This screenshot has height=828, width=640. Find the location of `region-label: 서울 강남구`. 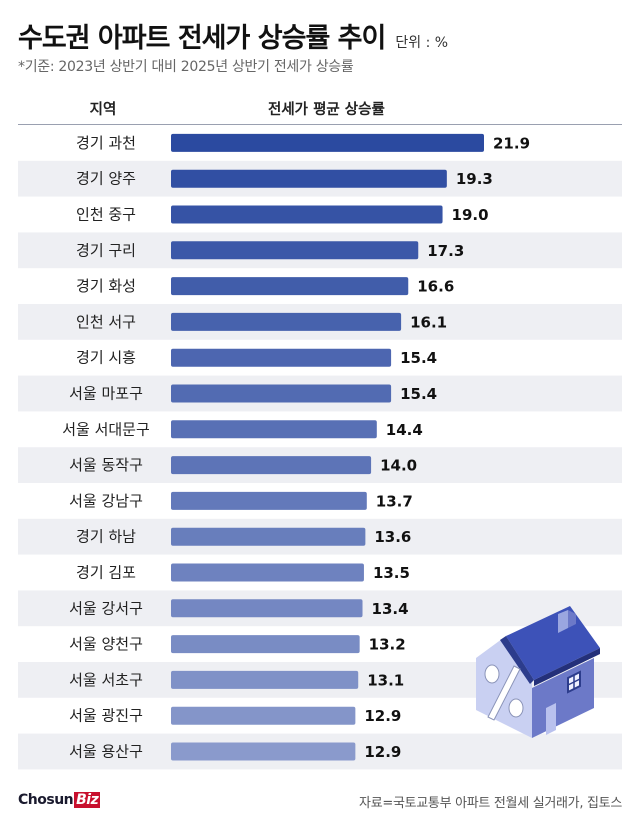

region-label: 서울 강남구 is located at coordinates (106, 501).